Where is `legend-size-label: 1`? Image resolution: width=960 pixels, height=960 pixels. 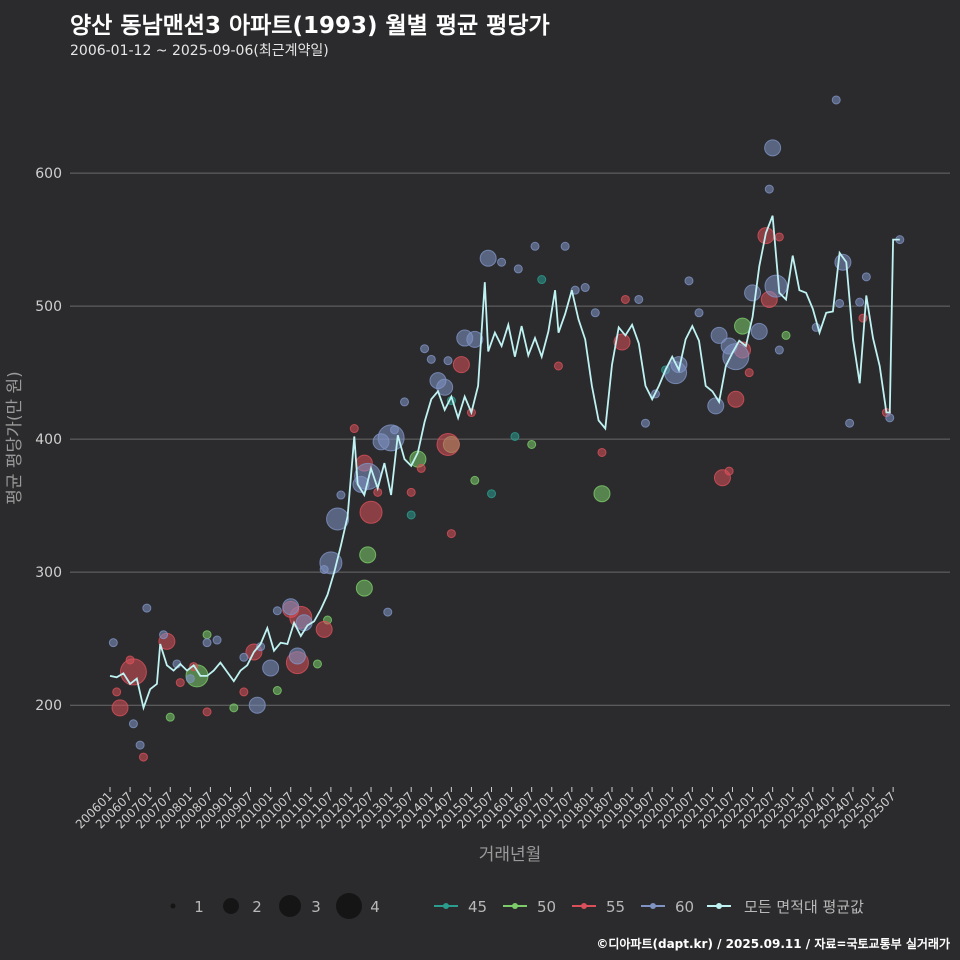 legend-size-label: 1 is located at coordinates (199, 907).